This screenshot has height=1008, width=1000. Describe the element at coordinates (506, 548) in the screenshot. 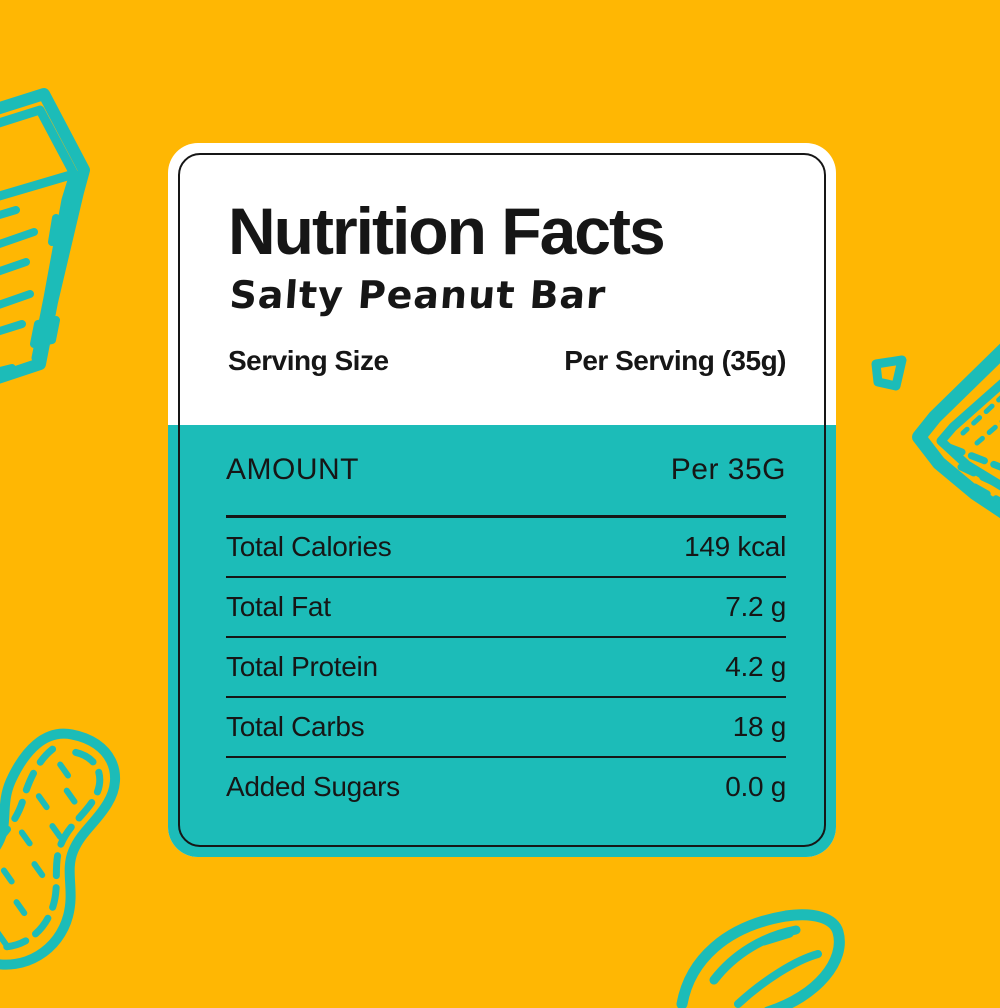

I see `table-row: Total Calories 149 kcal` at that location.